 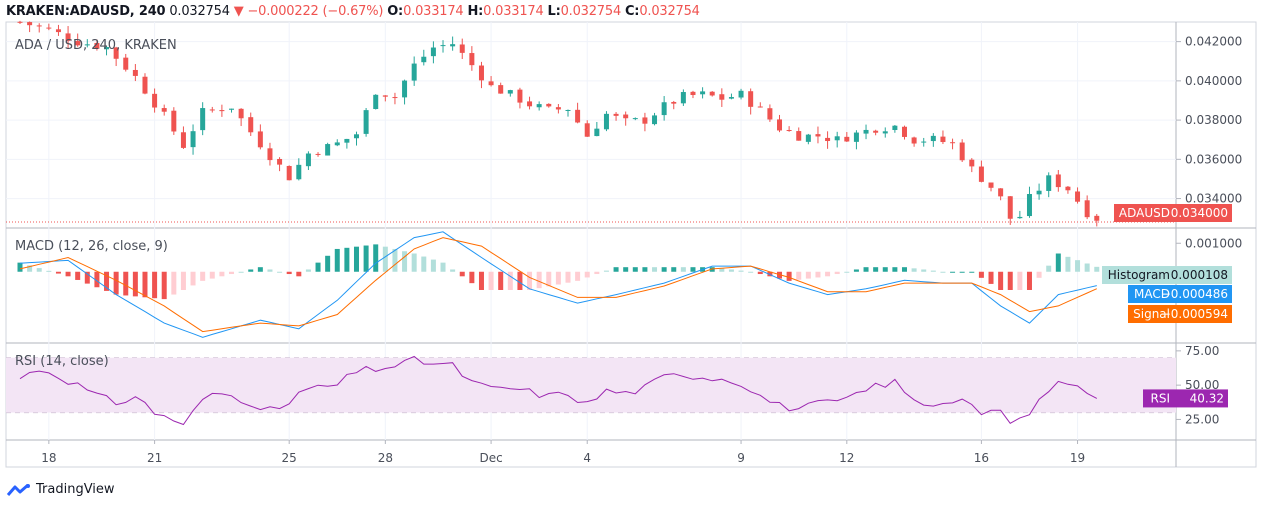 I want to click on macd-histogram-tag-value-box, so click(x=1204, y=275).